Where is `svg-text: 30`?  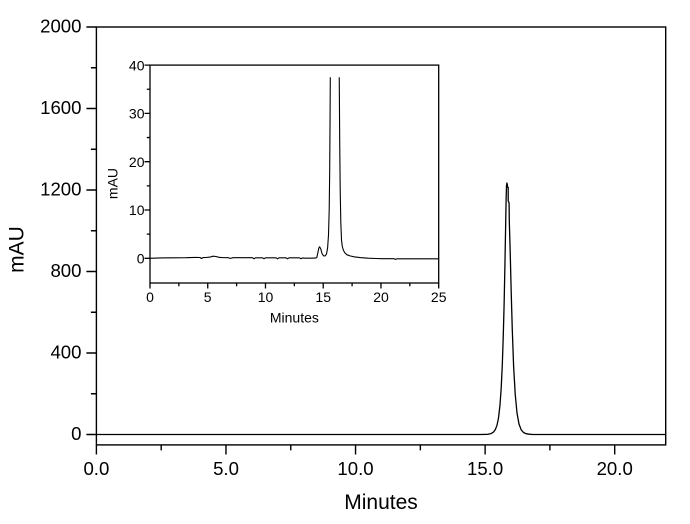
svg-text: 30 is located at coordinates (137, 114).